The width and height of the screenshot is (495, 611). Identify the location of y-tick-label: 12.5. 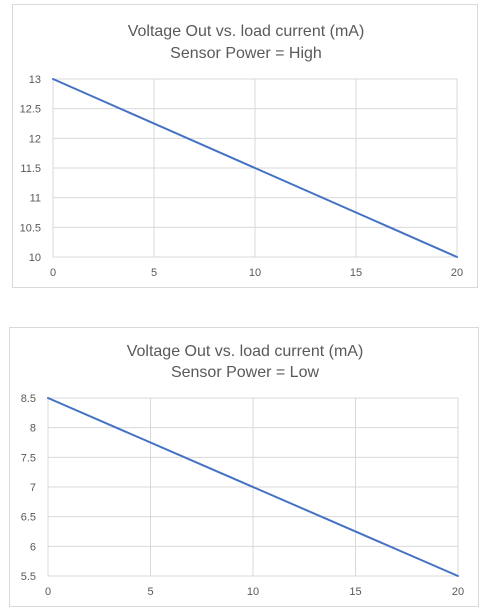
(30, 110).